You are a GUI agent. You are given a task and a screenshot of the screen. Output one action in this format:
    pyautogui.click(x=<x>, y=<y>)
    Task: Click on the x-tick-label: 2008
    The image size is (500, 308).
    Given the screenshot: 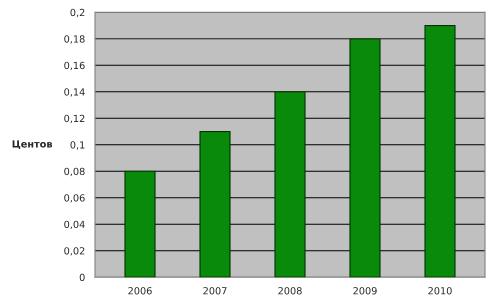 What is the action you would take?
    pyautogui.click(x=290, y=290)
    